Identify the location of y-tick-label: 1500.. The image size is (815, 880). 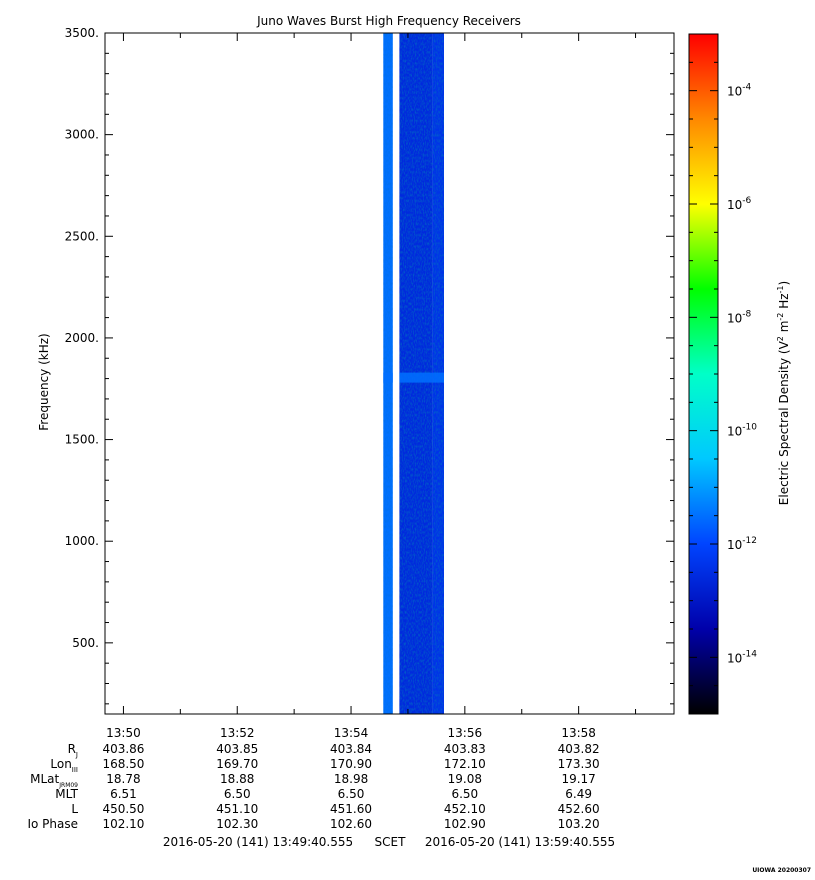
(82, 440).